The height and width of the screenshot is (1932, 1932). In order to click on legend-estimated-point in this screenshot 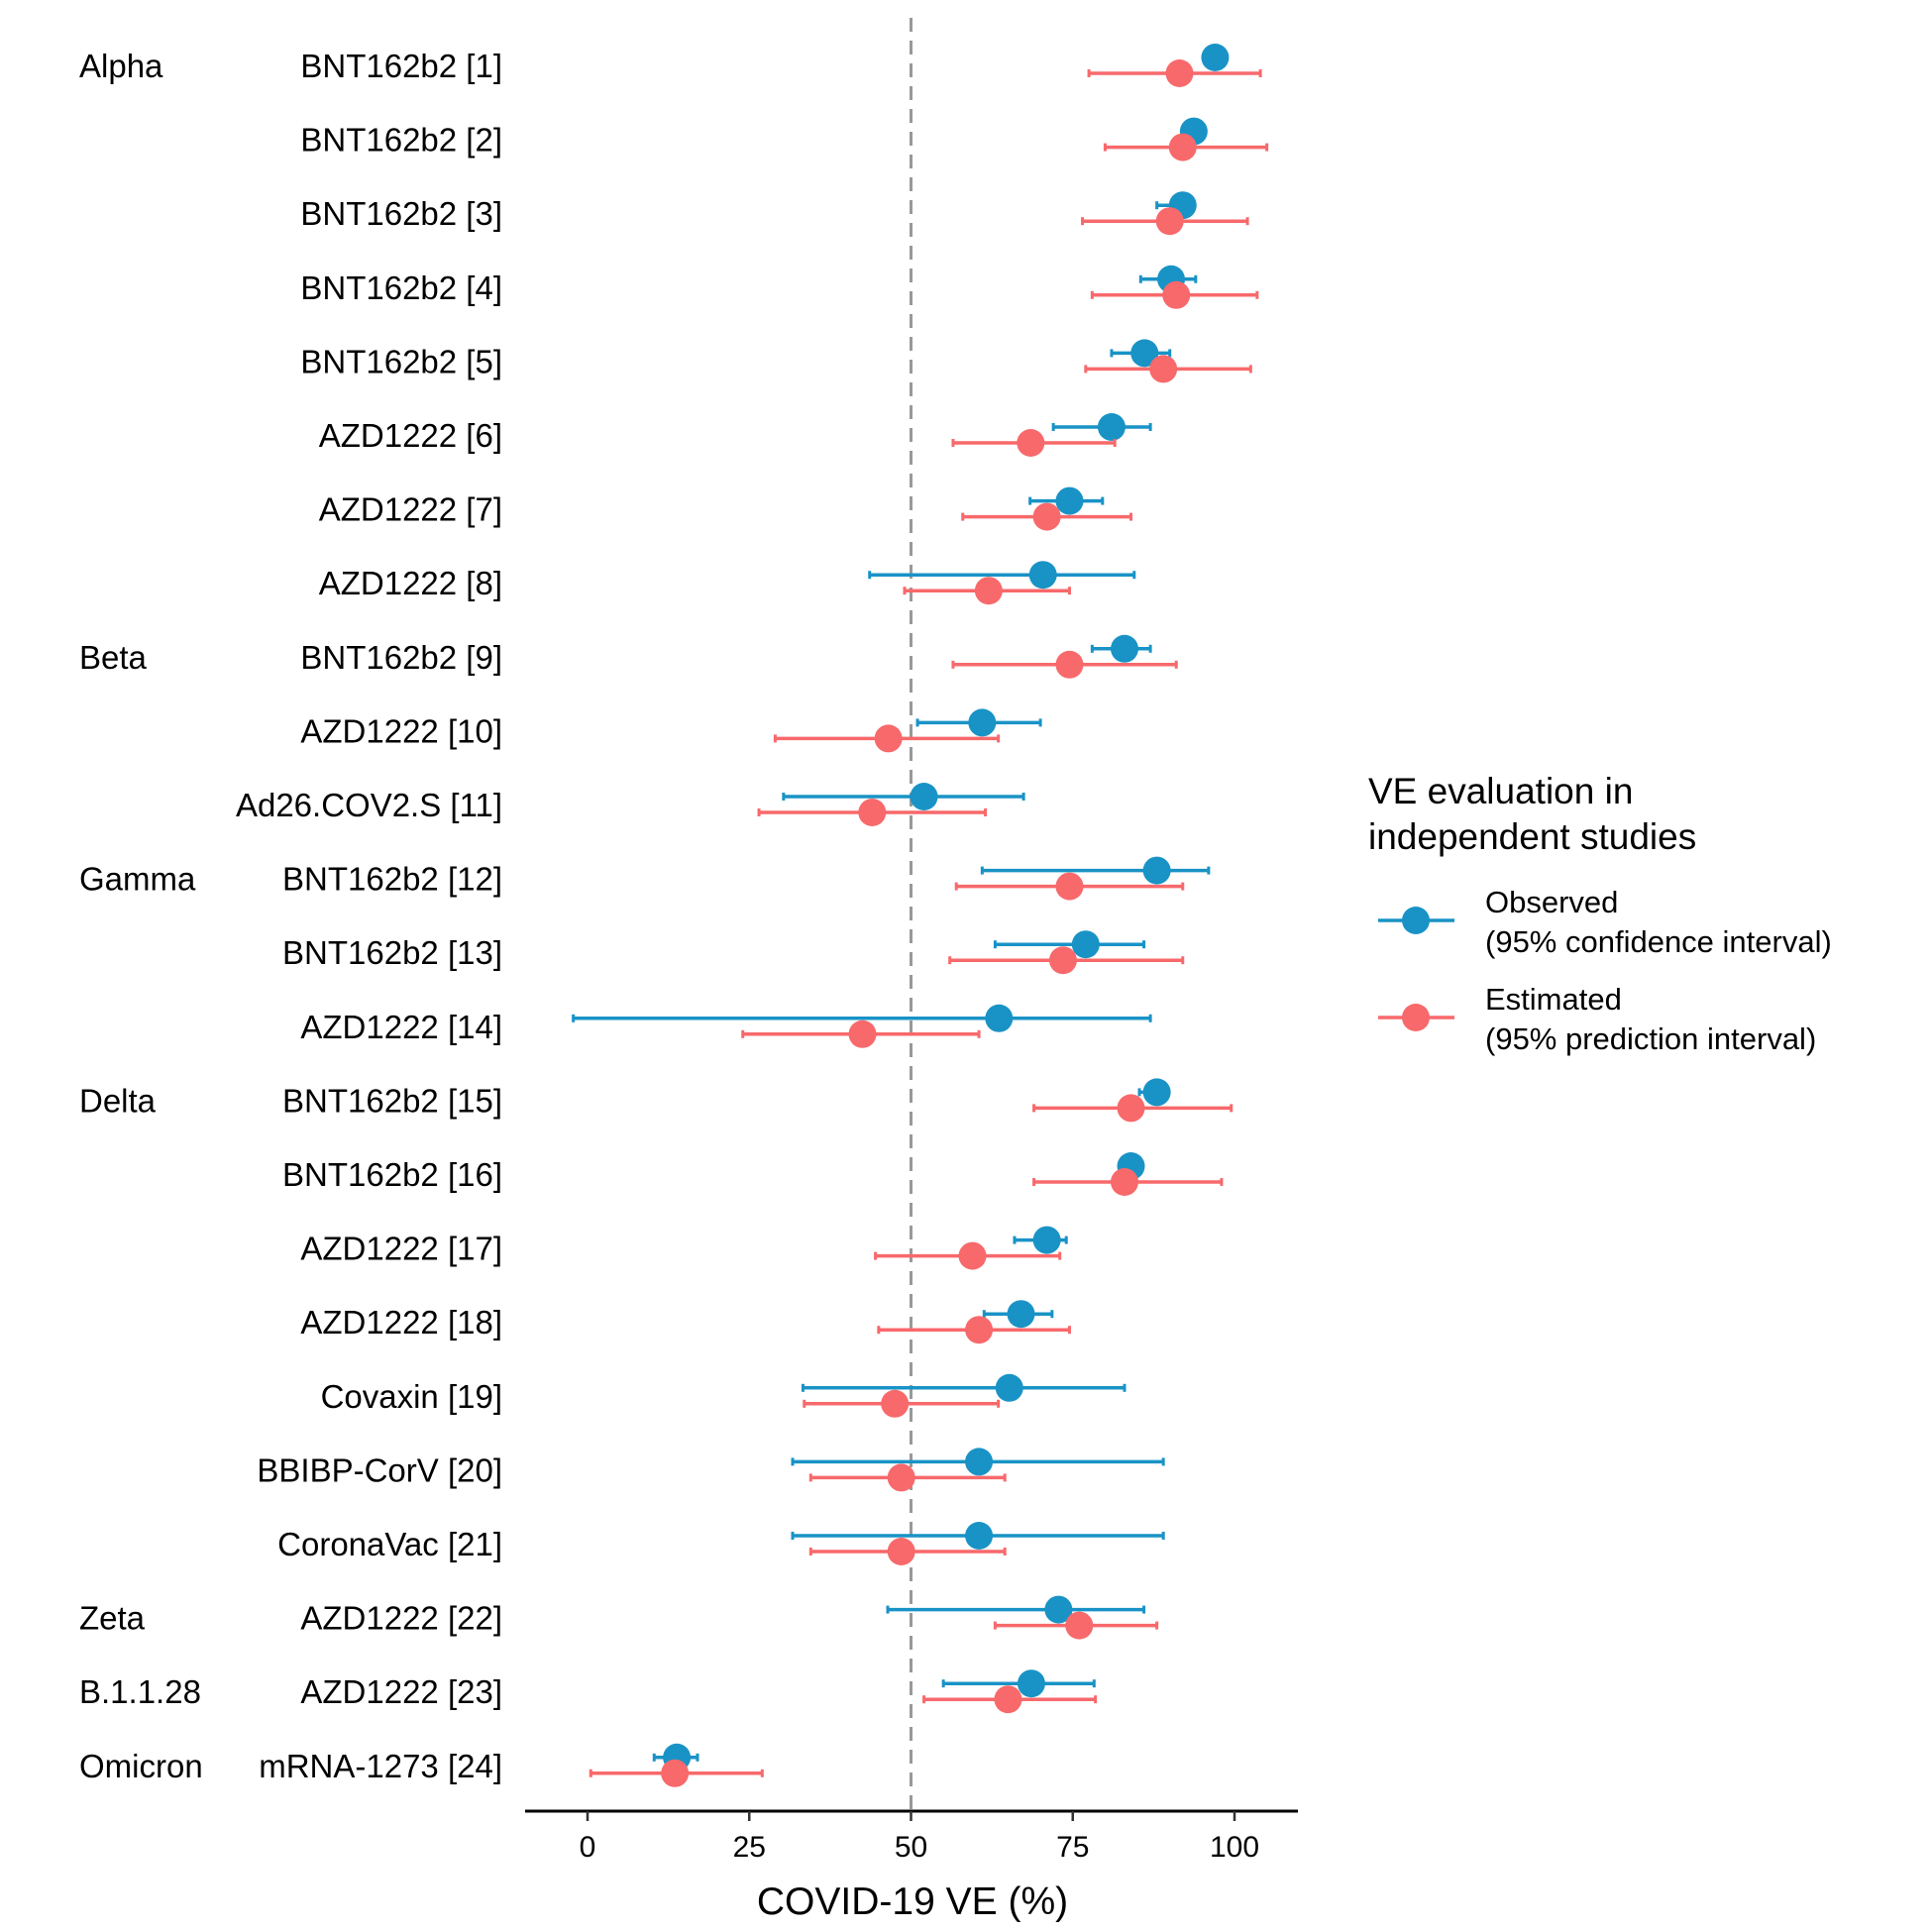, I will do `click(1416, 1017)`.